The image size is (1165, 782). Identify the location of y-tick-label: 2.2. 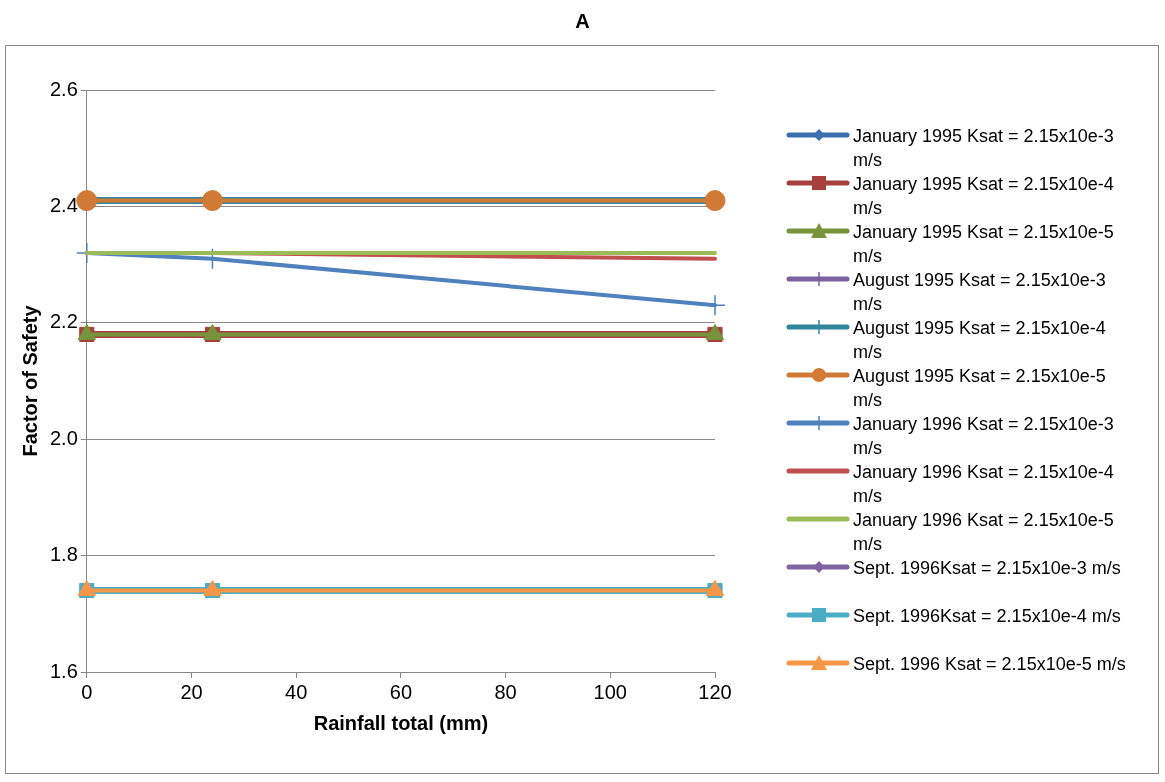
(63, 321).